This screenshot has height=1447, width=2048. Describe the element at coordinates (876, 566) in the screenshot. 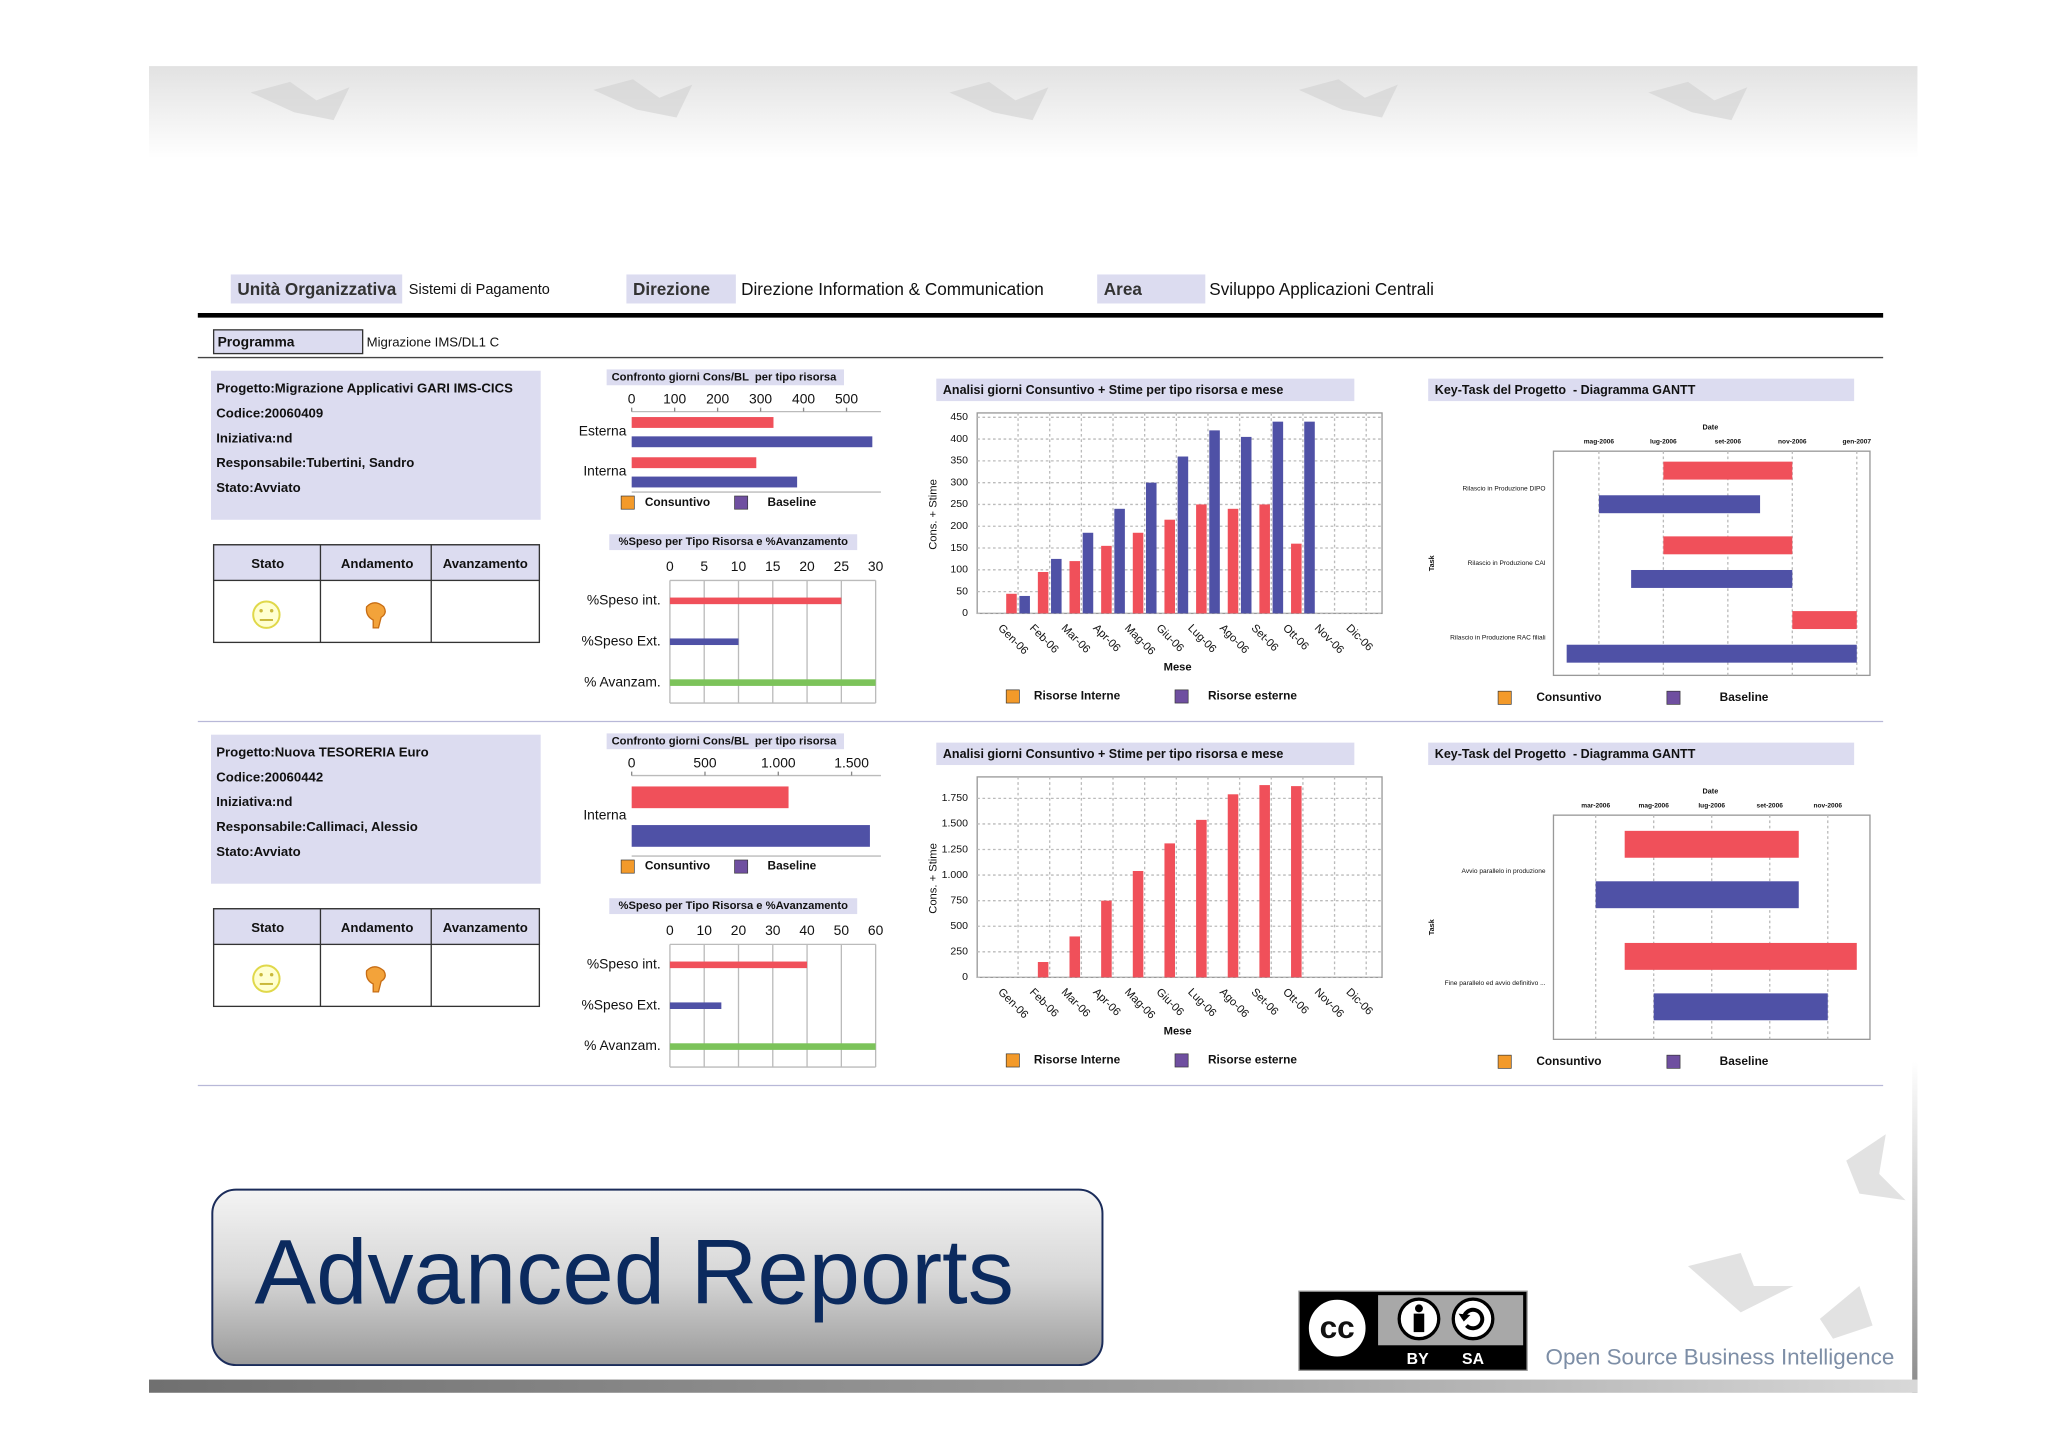

I see `x-tick-label: 30` at that location.